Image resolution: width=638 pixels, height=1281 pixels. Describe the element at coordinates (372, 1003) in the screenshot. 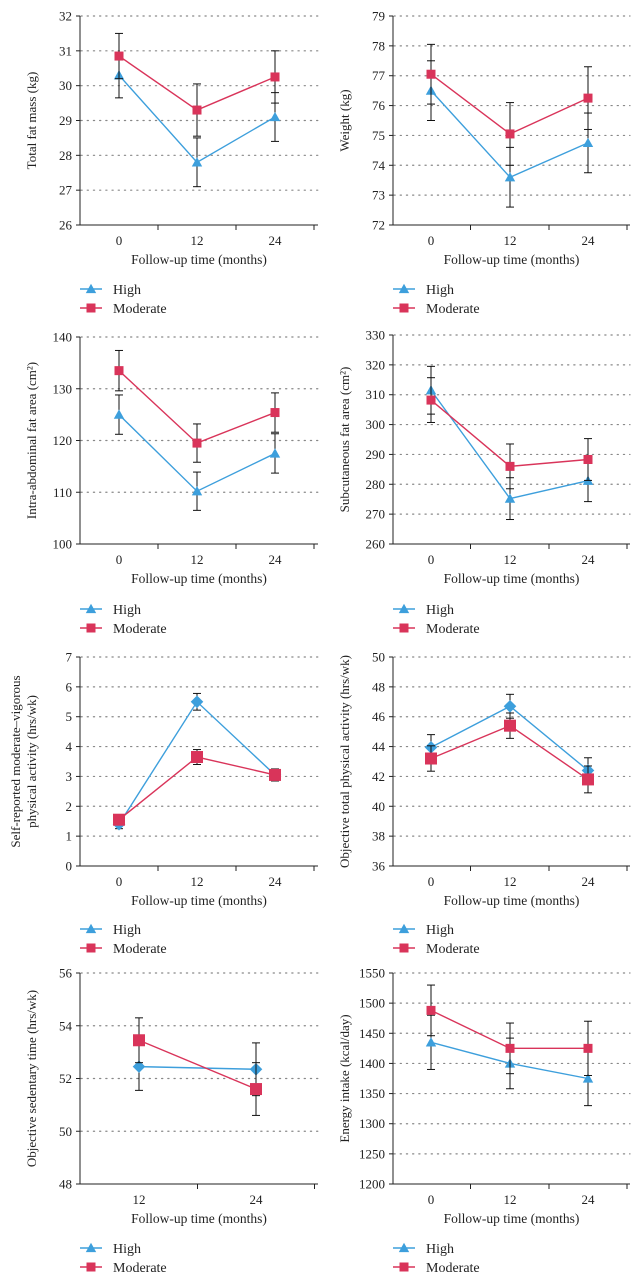

I see `y-tick-label: 1500` at that location.